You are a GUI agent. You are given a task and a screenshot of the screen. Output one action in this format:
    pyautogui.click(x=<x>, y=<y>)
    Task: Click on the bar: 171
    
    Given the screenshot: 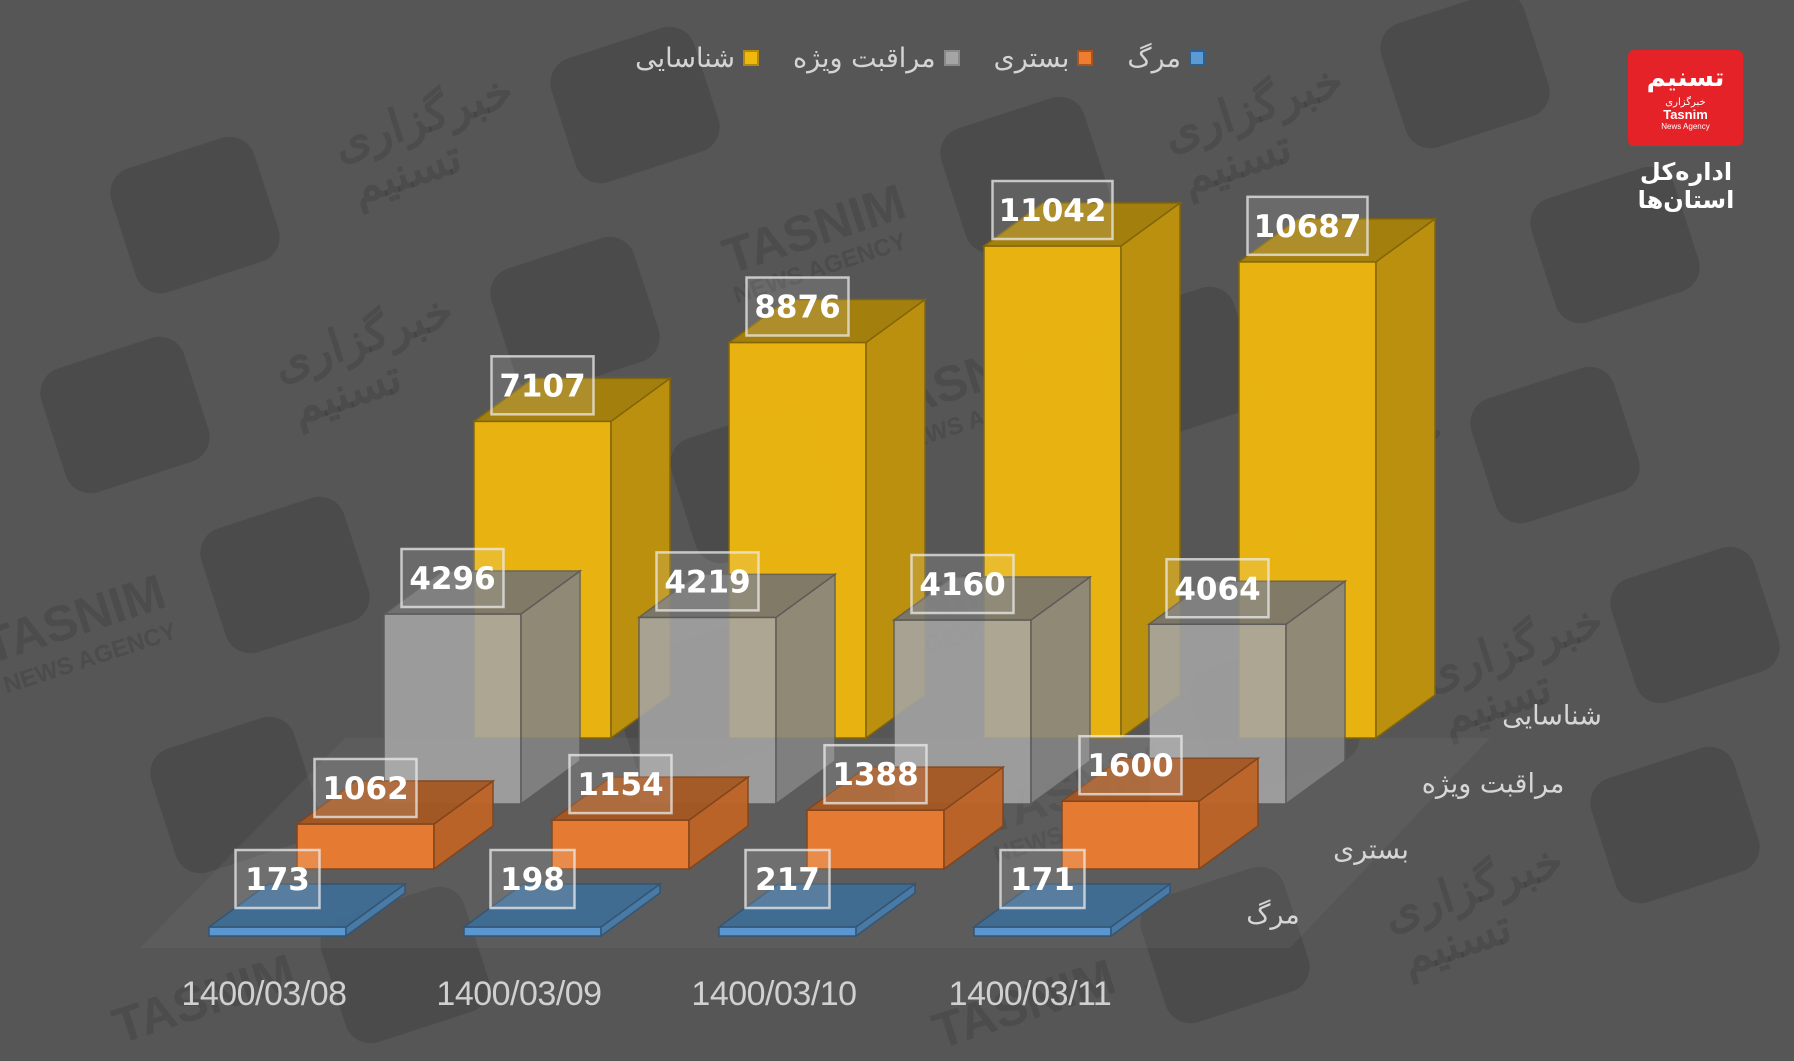 What is the action you would take?
    pyautogui.click(x=1072, y=893)
    